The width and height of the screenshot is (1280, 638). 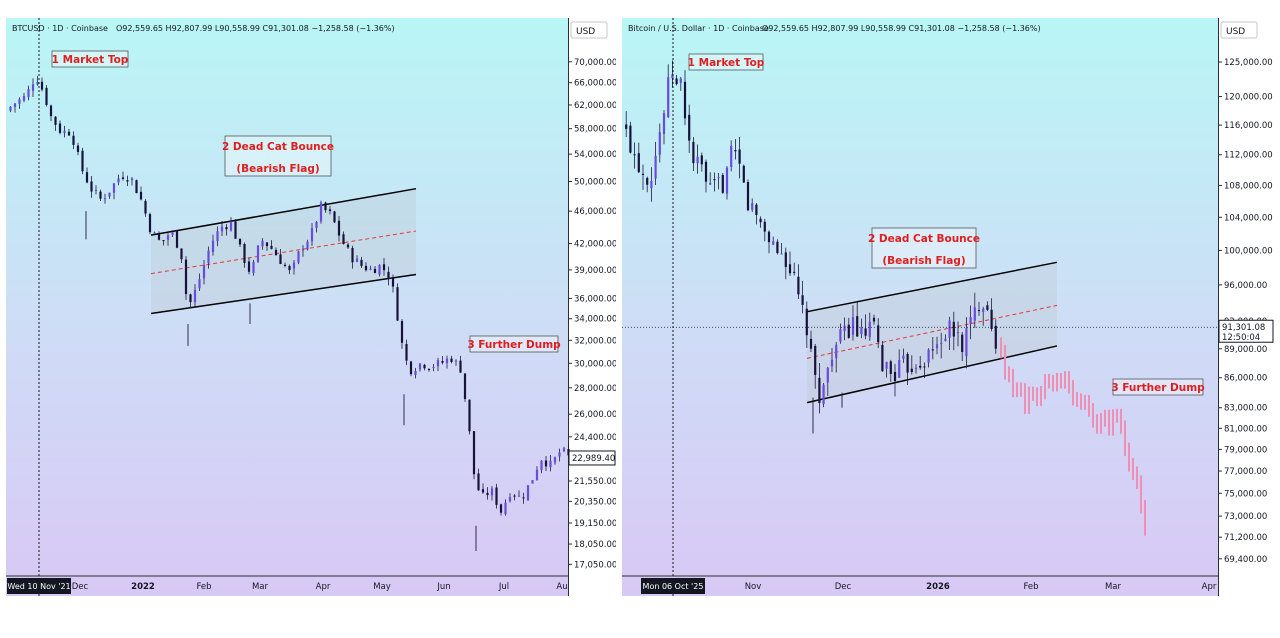 What do you see at coordinates (1248, 156) in the screenshot?
I see `y-tick-label: 112,000.00` at bounding box center [1248, 156].